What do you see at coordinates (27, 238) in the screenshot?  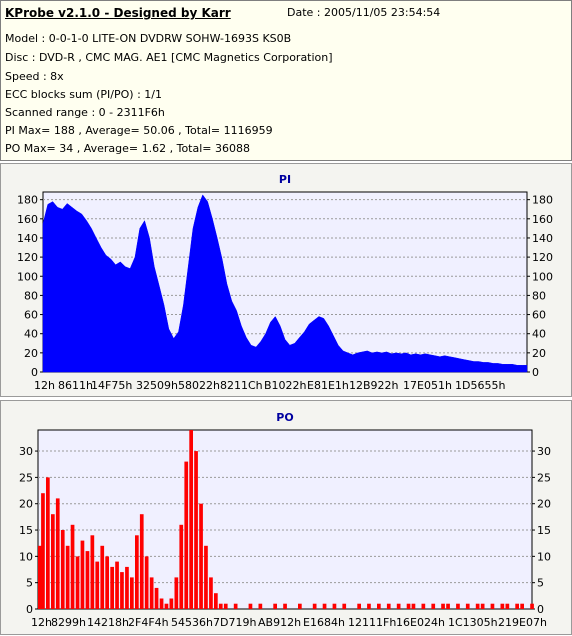 I see `y-tick-label: 140` at bounding box center [27, 238].